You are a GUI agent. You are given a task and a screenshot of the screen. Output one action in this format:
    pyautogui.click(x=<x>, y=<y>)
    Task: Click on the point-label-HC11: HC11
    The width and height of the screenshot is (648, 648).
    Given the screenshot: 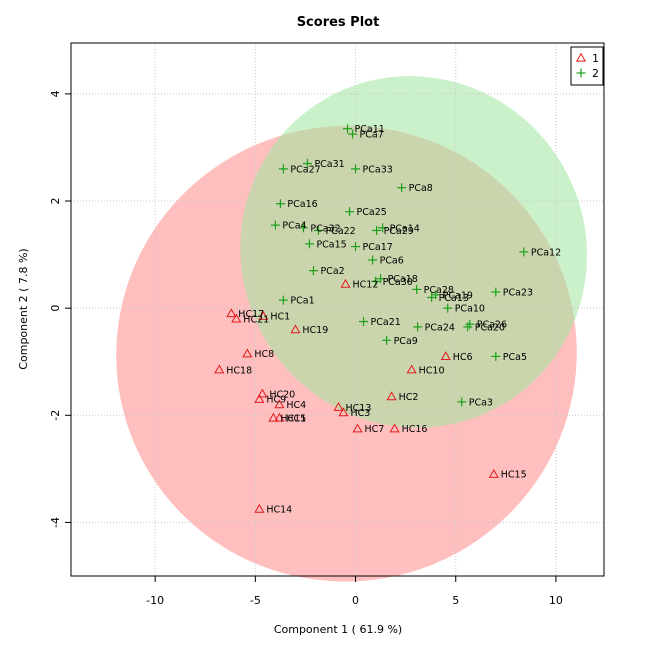 What is the action you would take?
    pyautogui.click(x=293, y=418)
    